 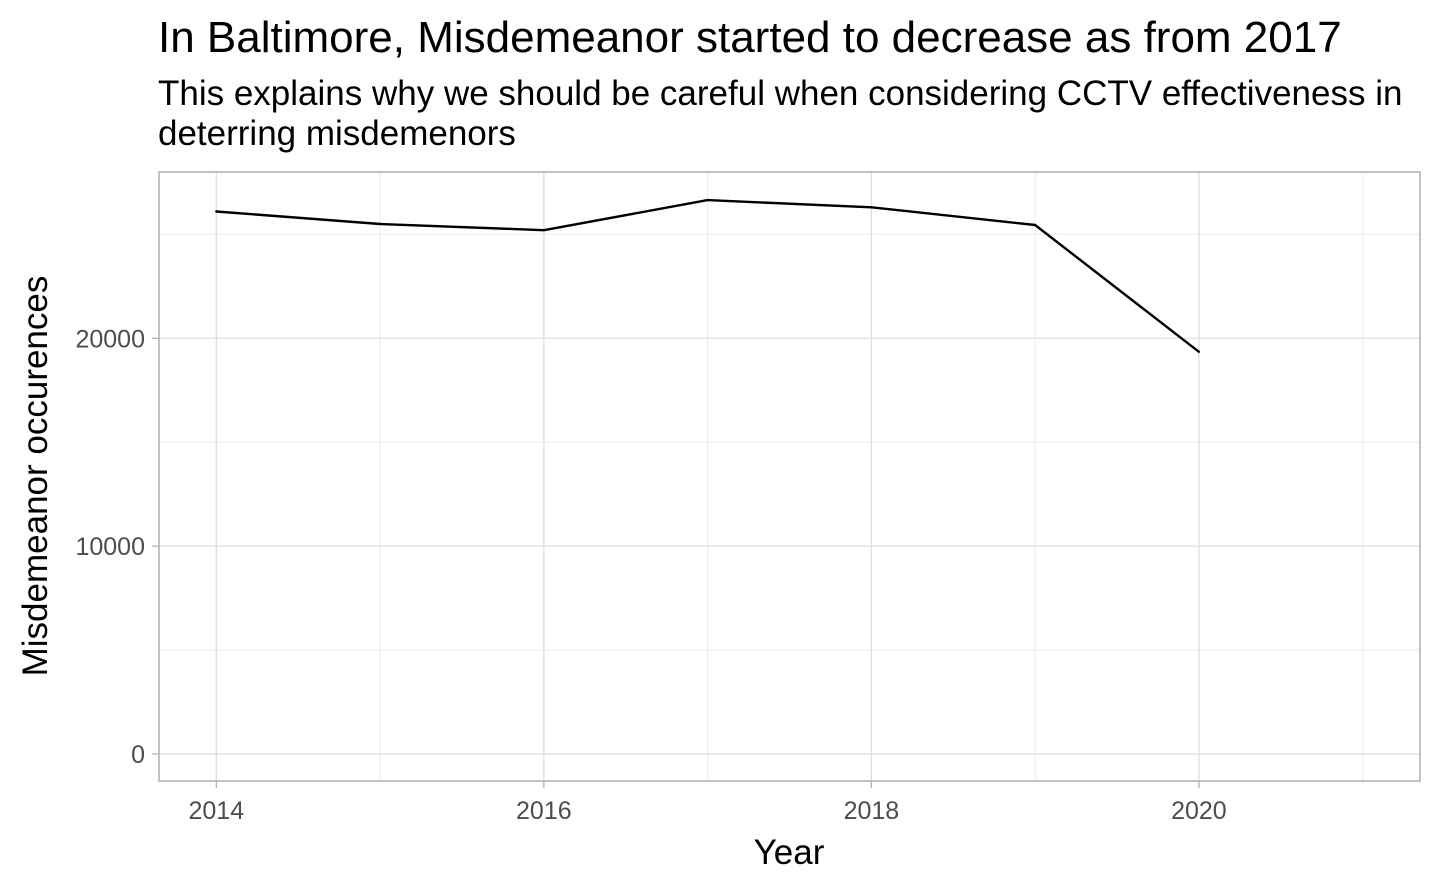 What do you see at coordinates (110, 339) in the screenshot?
I see `y-tick-label-2: 20000` at bounding box center [110, 339].